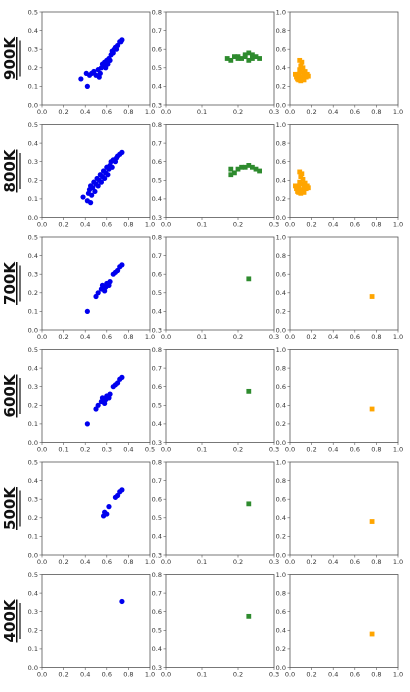 This screenshot has width=410, height=692. I want to click on row-label: 600K, so click(10, 395).